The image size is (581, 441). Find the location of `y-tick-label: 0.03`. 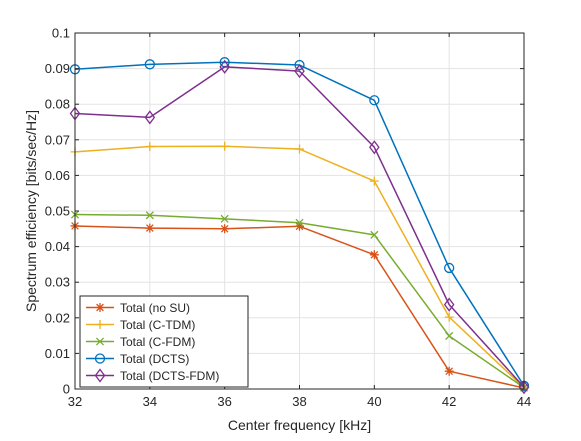

y-tick-label: 0.03 is located at coordinates (57, 282).